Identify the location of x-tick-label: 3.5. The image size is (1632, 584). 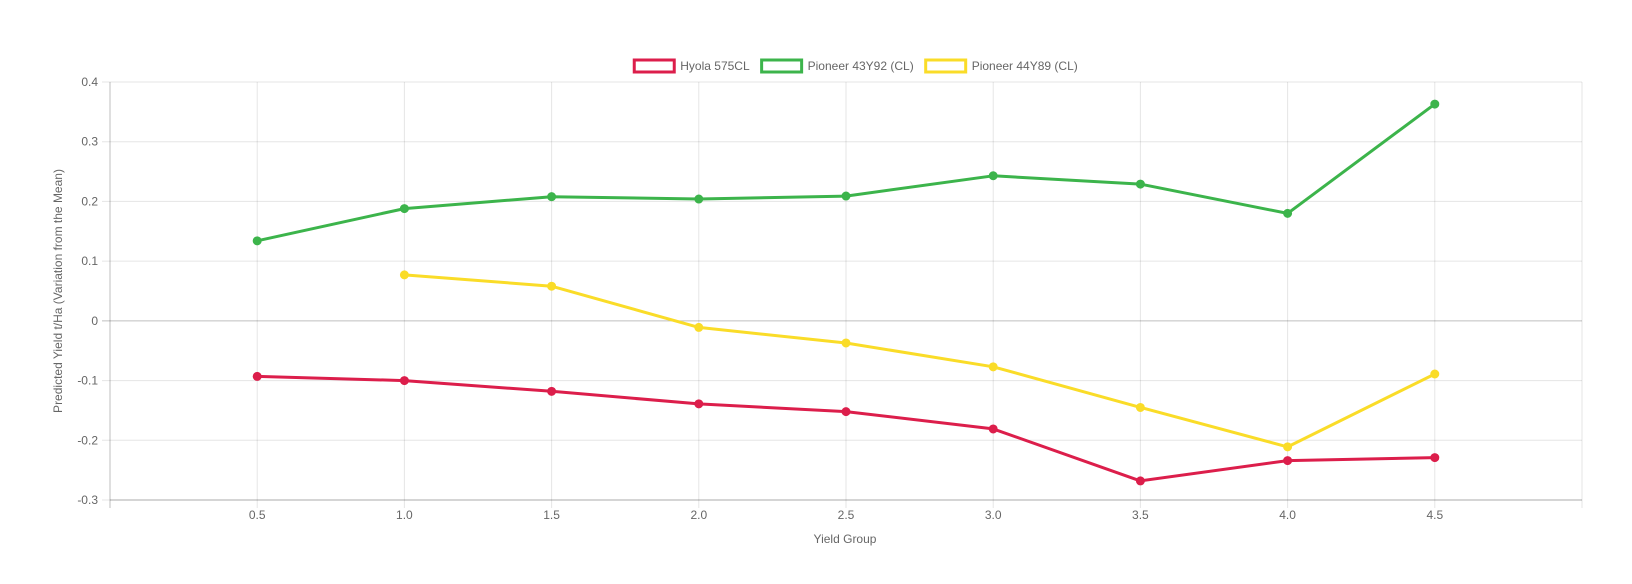
(1140, 515).